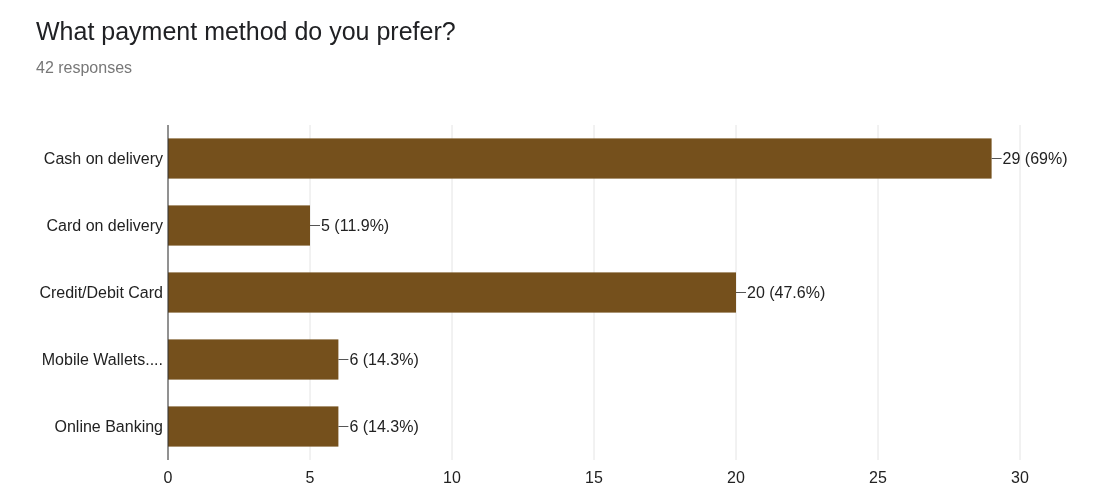 The height and width of the screenshot is (490, 1096). Describe the element at coordinates (104, 226) in the screenshot. I see `y-tick-label: Card on delivery` at that location.